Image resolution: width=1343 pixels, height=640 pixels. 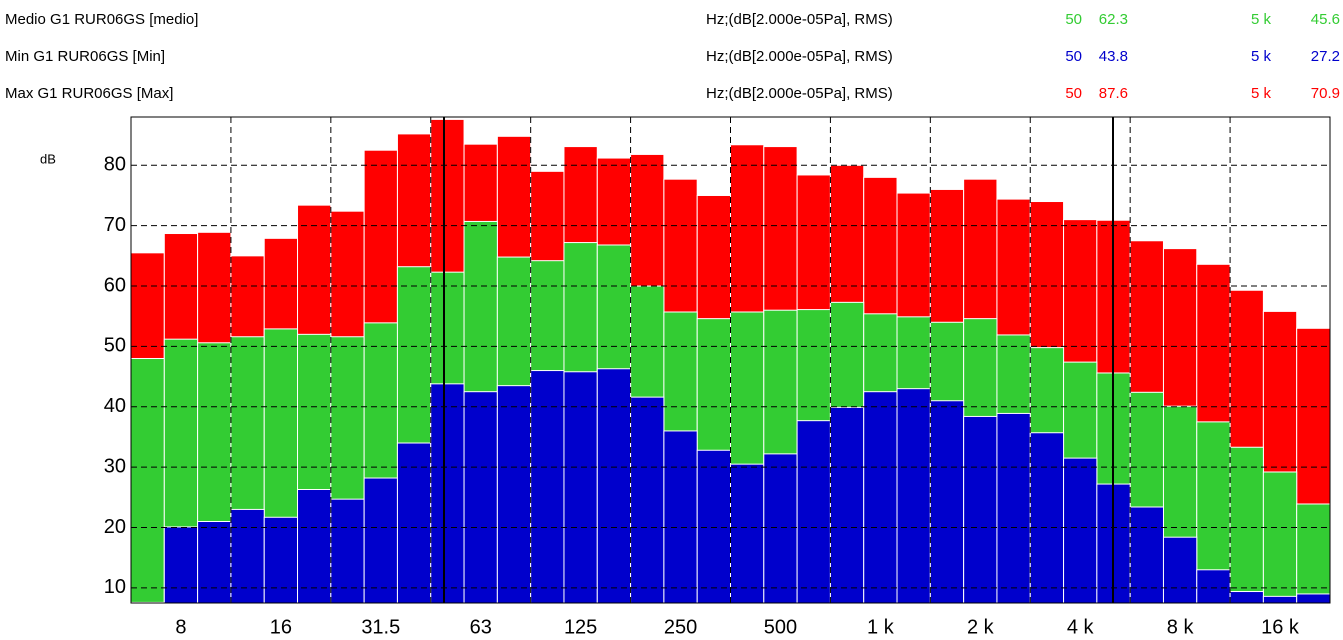 I want to click on cursor-value: 70.9, so click(x=1325, y=93).